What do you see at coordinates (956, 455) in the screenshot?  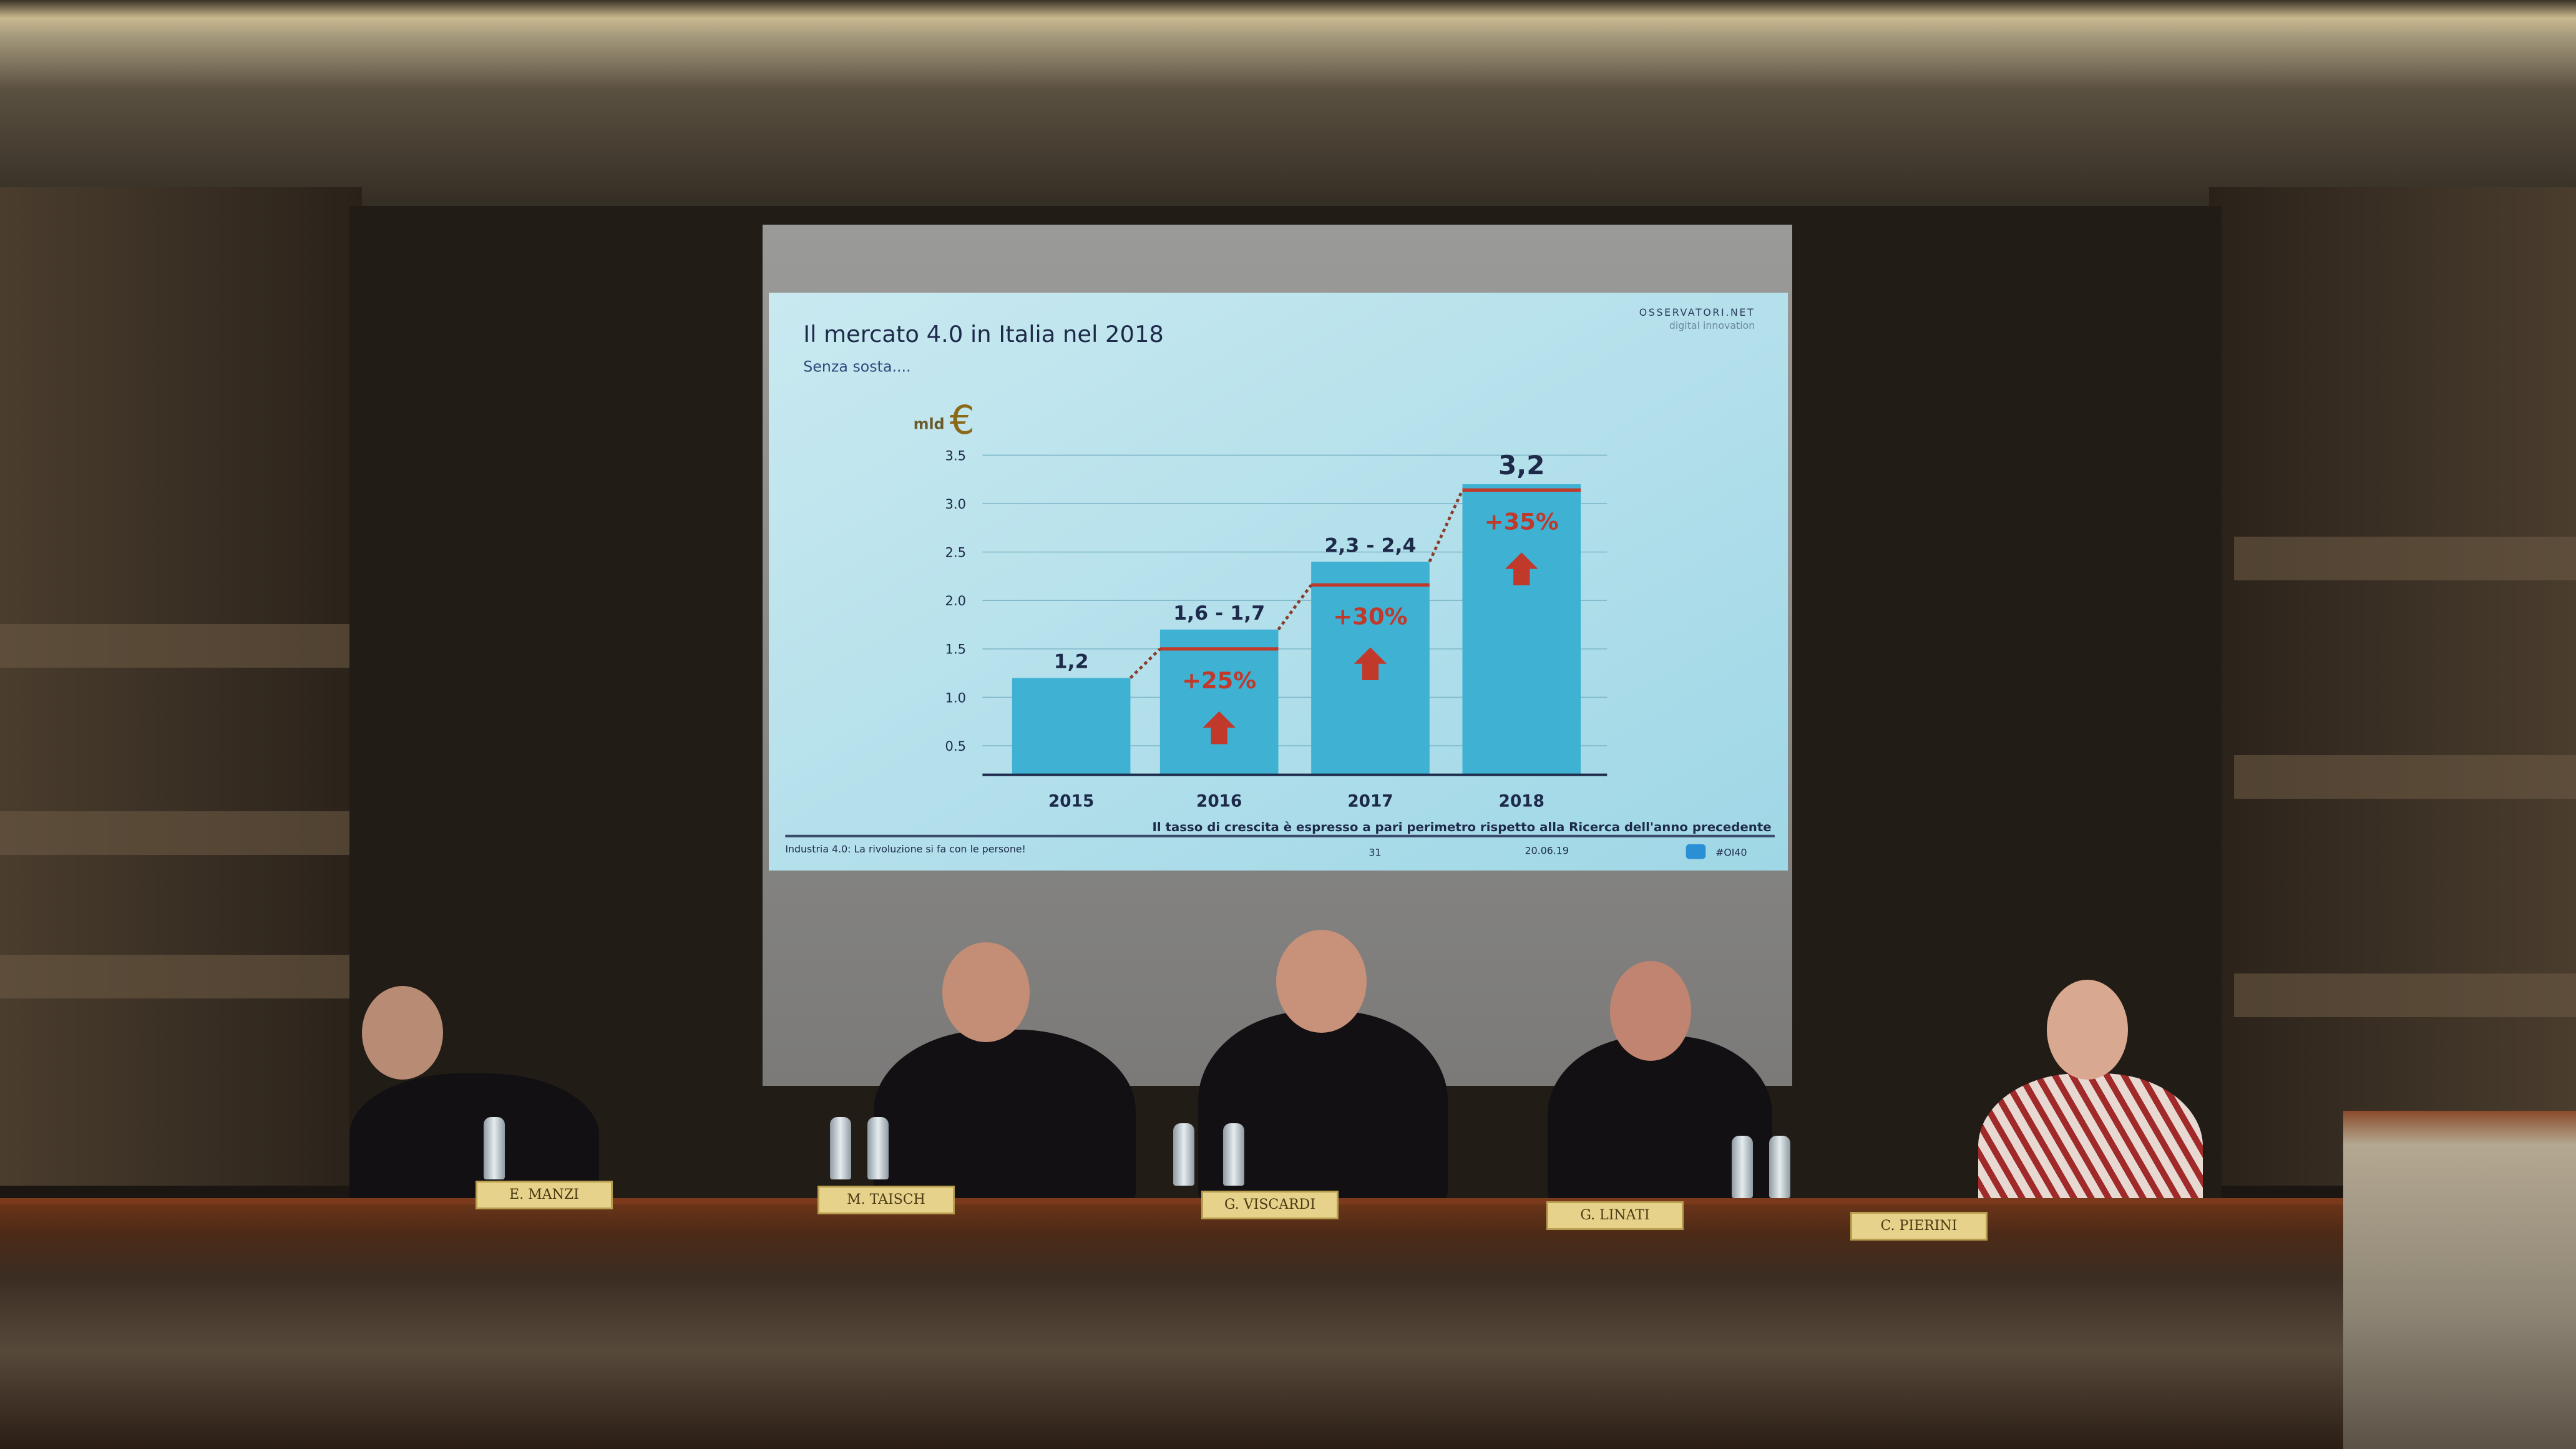 I see `y-tick-label: 3.5` at bounding box center [956, 455].